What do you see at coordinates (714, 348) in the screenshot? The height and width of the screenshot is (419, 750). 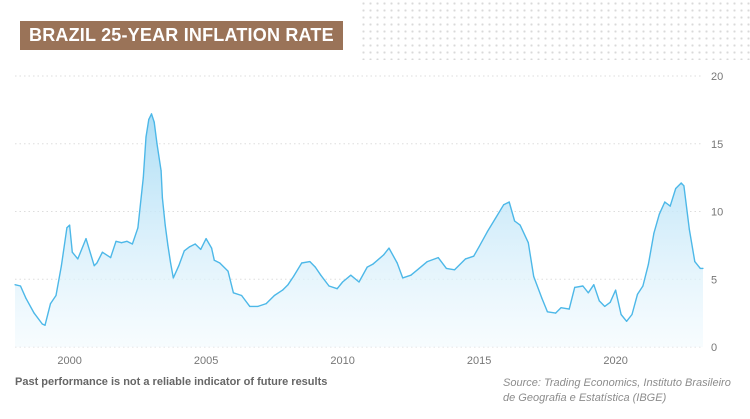 I see `y-tick-label: 0` at bounding box center [714, 348].